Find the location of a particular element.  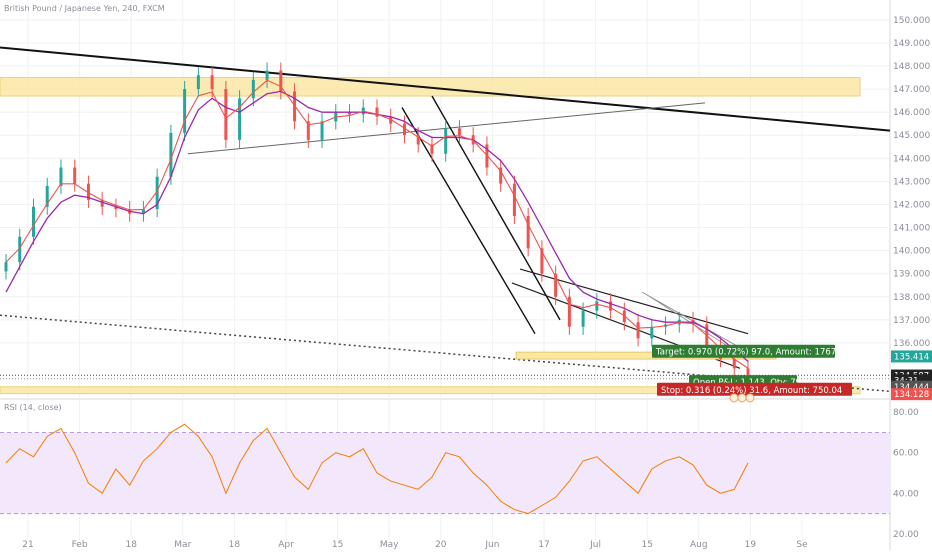

y-tick-label: 137.000 is located at coordinates (911, 321).